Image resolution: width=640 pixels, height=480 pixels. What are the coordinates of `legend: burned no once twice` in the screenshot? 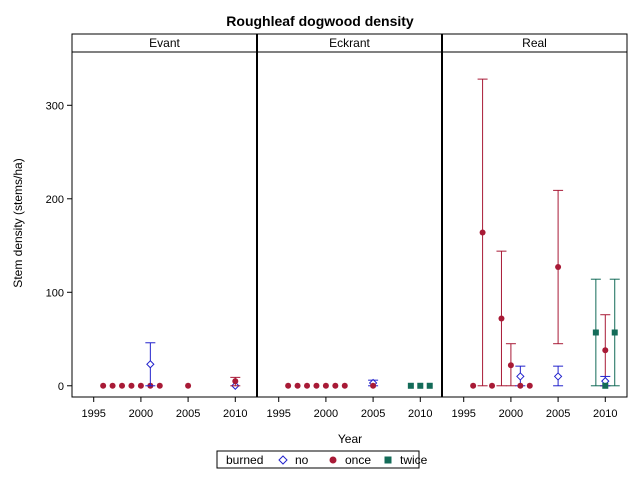 It's located at (322, 459).